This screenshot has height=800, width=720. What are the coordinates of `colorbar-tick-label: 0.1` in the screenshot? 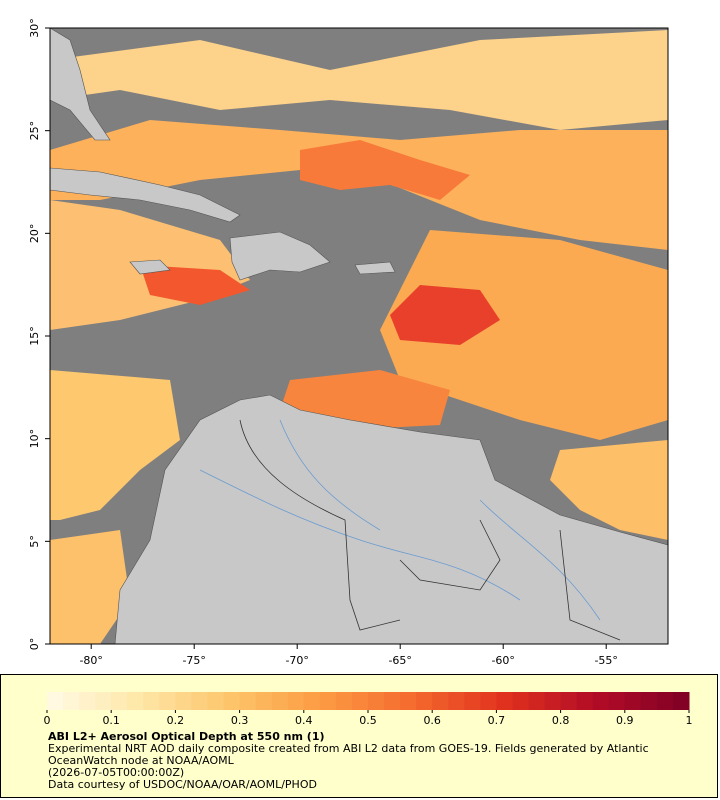 It's located at (111, 720).